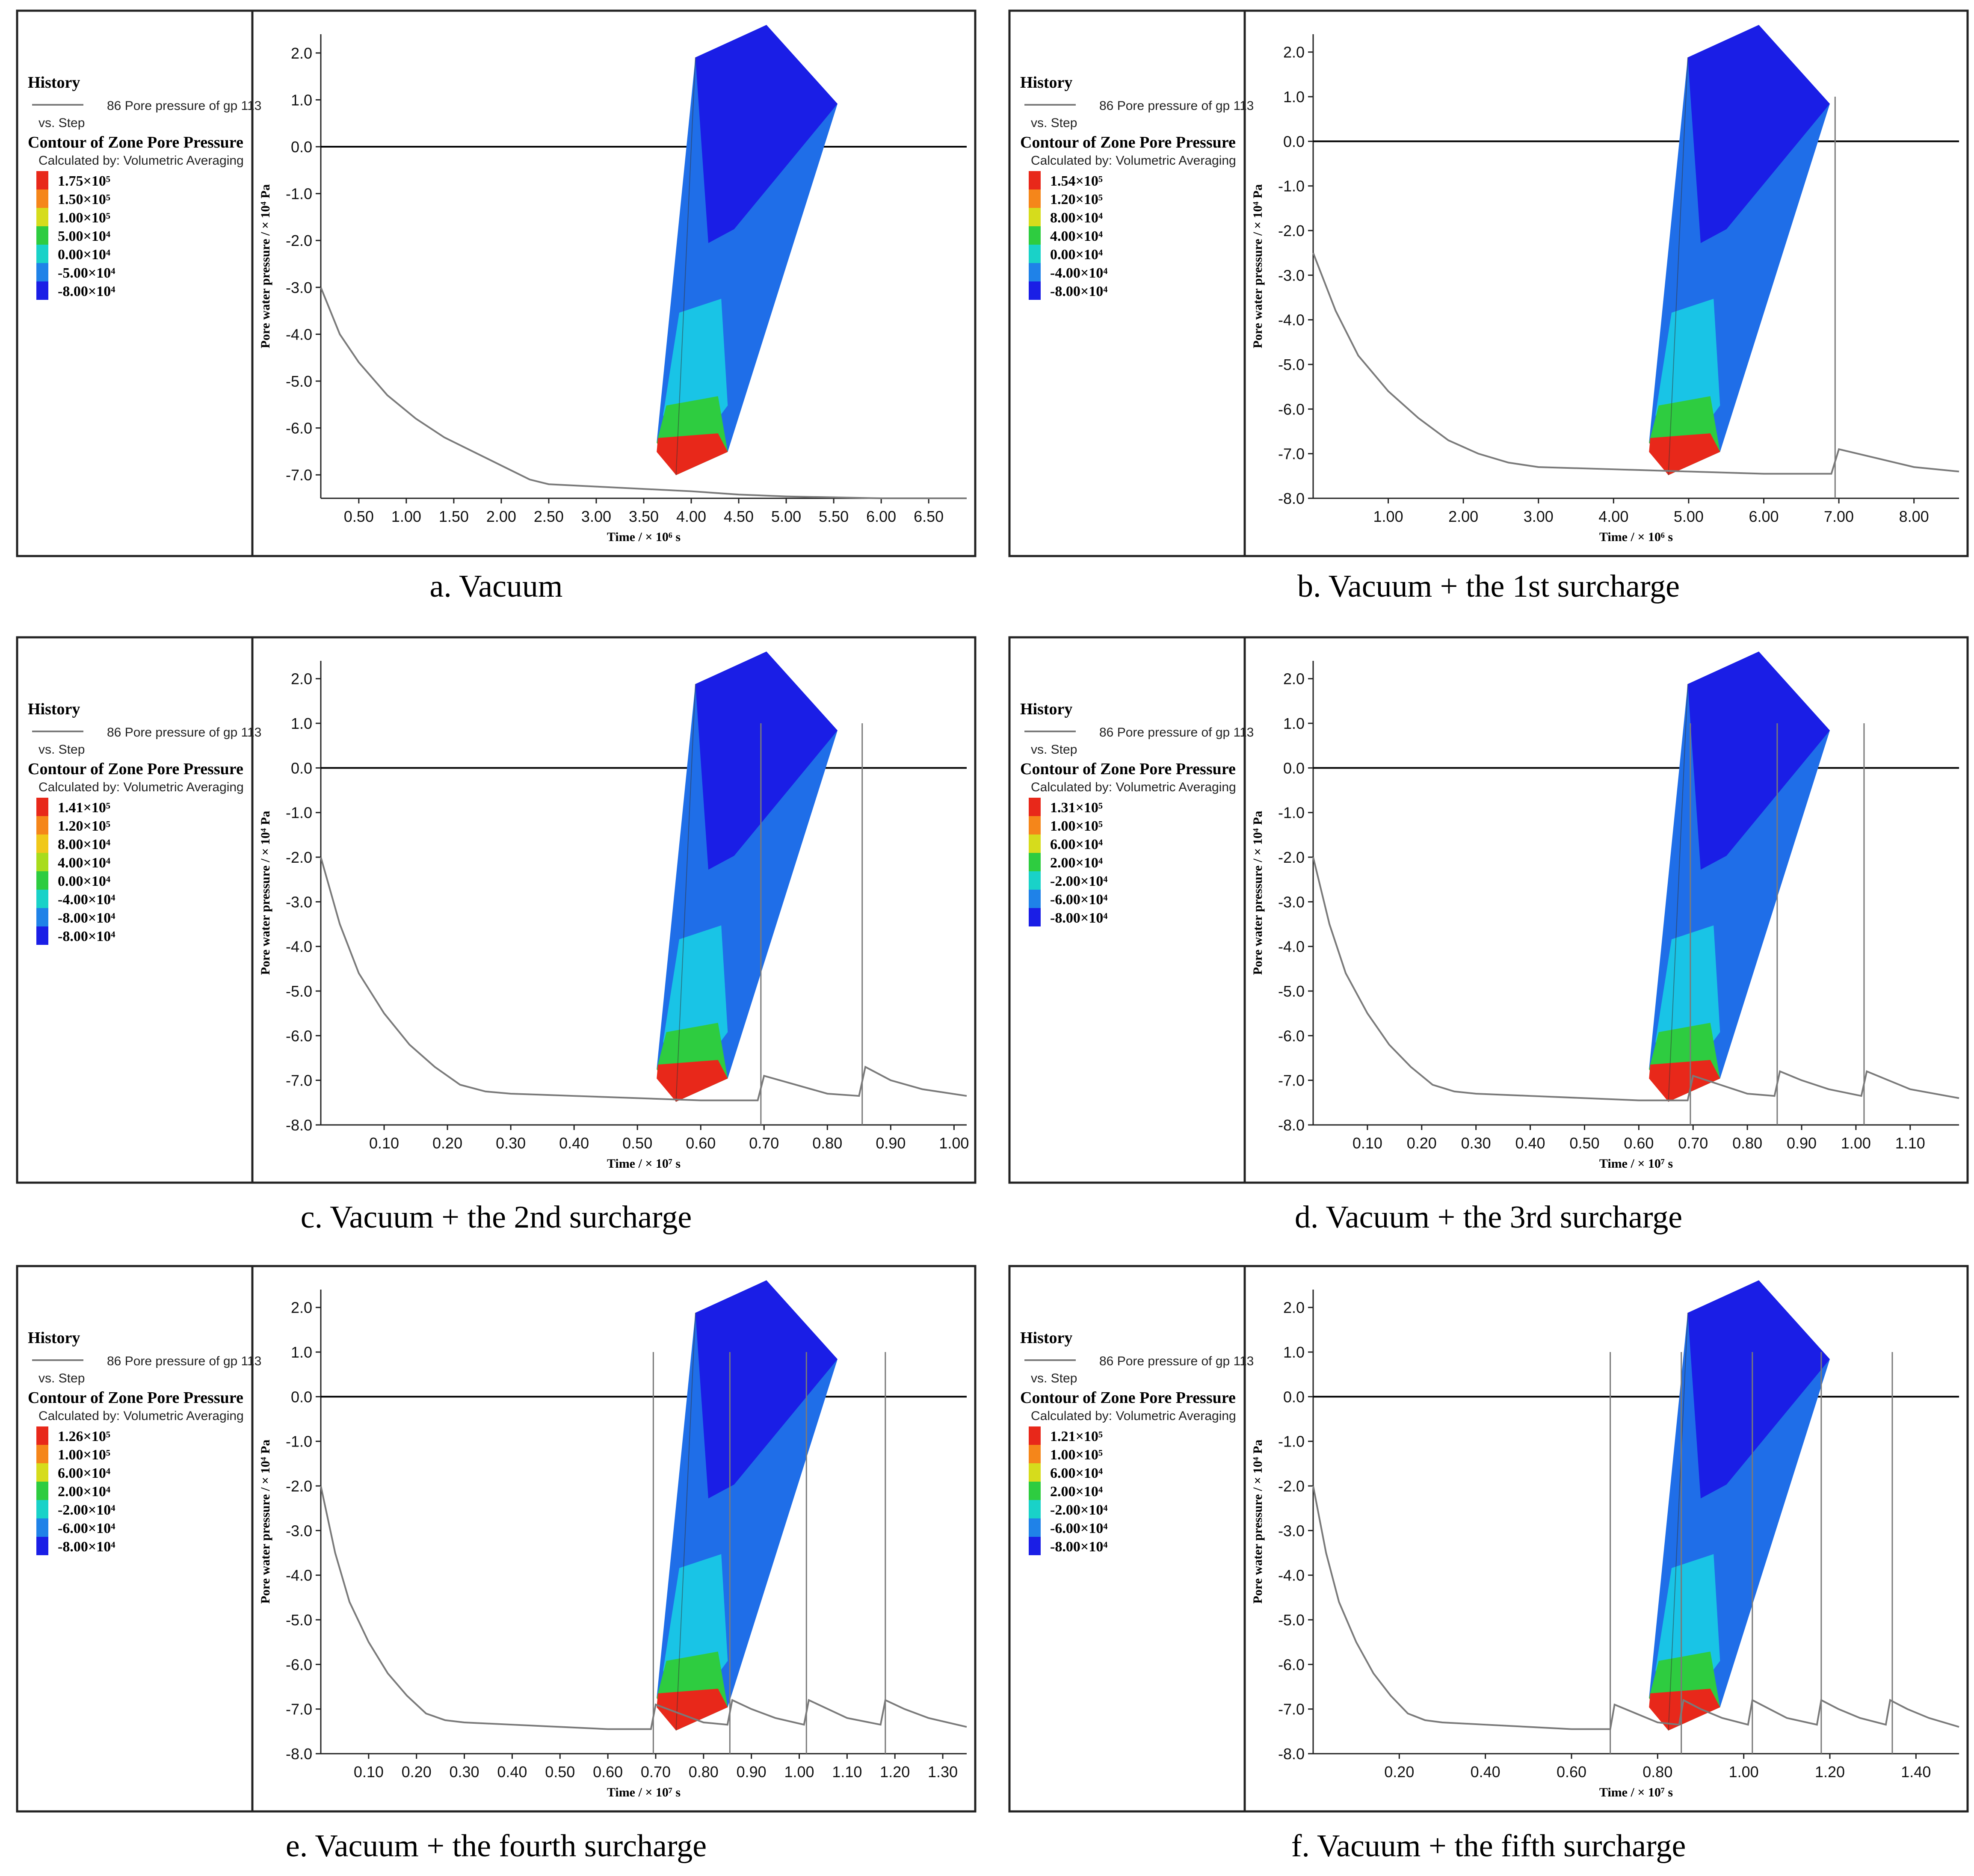 The image size is (1974, 1876). What do you see at coordinates (1176, 1361) in the screenshot?
I see `legend-series-name: 86 Pore pressure of gp 113` at bounding box center [1176, 1361].